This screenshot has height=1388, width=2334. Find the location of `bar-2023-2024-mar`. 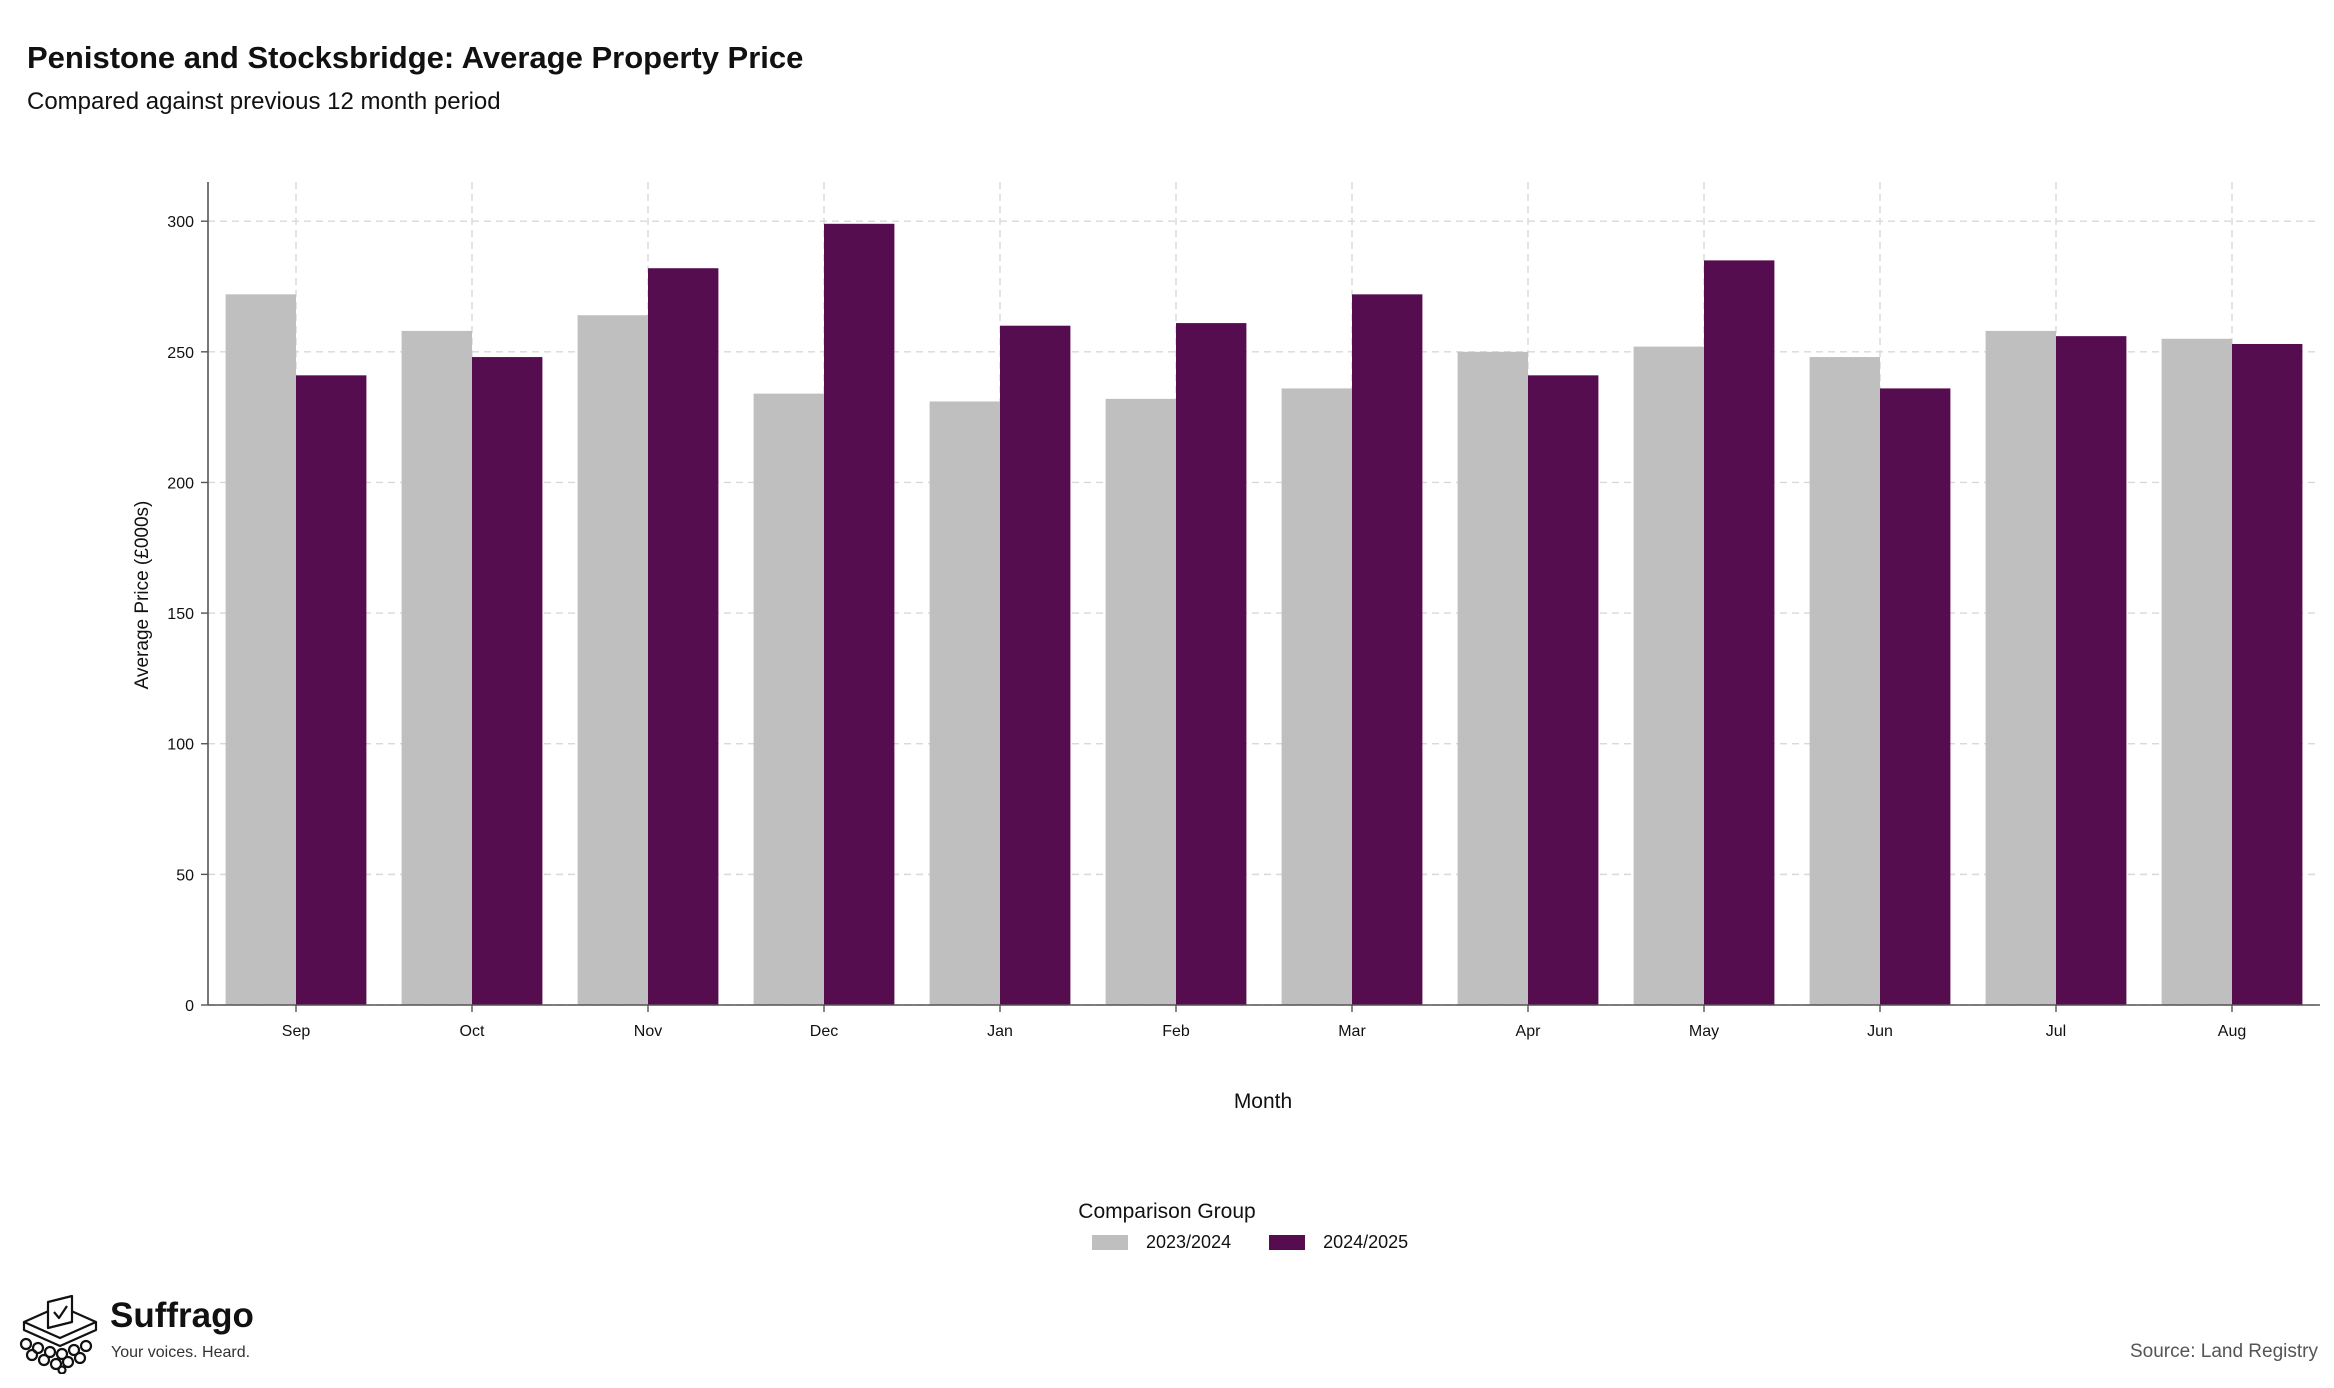

bar-2023-2024-mar is located at coordinates (1316, 696).